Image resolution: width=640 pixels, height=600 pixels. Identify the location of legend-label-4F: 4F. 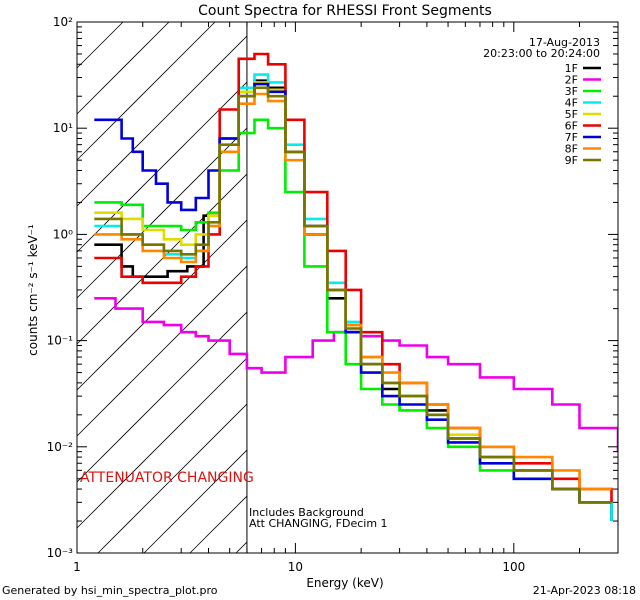
(571, 103).